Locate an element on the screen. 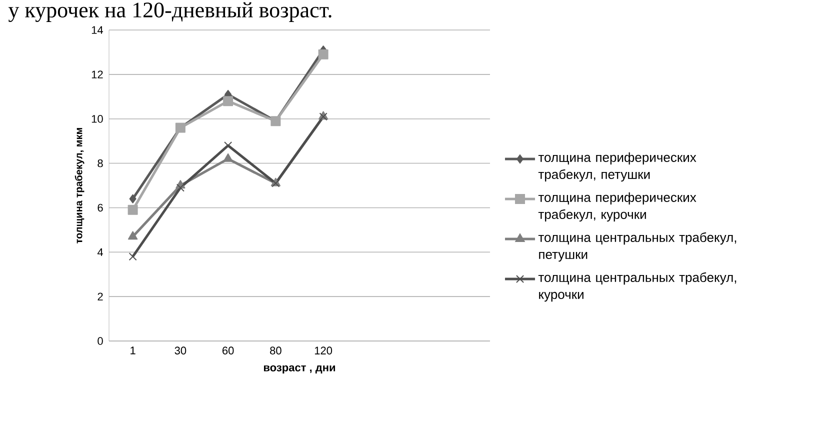  legend-label: толщина центральных трабекул, курочки is located at coordinates (637, 287).